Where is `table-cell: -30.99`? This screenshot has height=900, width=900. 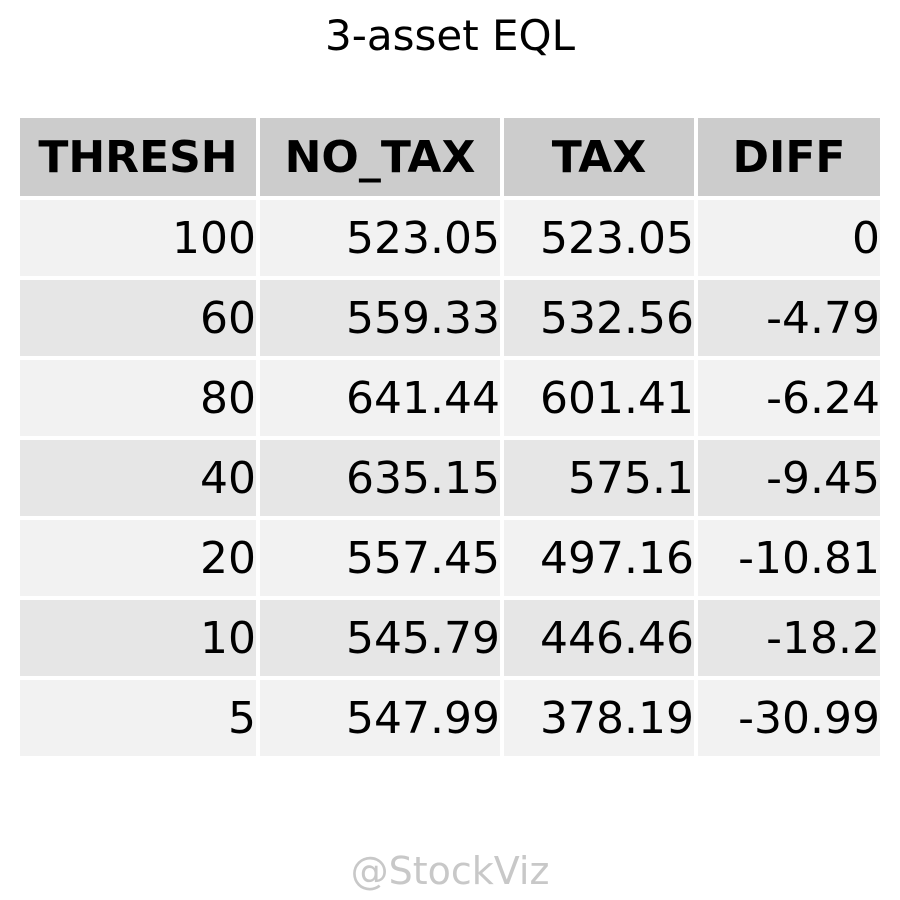 table-cell: -30.99 is located at coordinates (787, 716).